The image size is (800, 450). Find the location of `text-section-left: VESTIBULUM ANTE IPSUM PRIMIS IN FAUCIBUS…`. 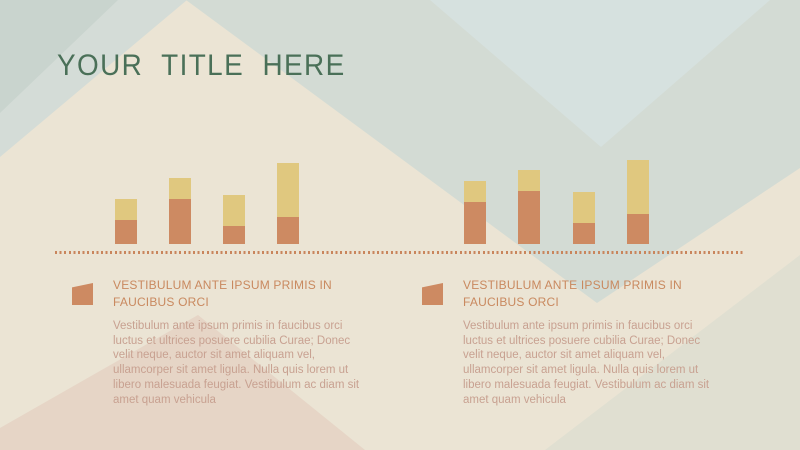

text-section-left: VESTIBULUM ANTE IPSUM PRIMIS IN FAUCIBUS… is located at coordinates (227, 342).